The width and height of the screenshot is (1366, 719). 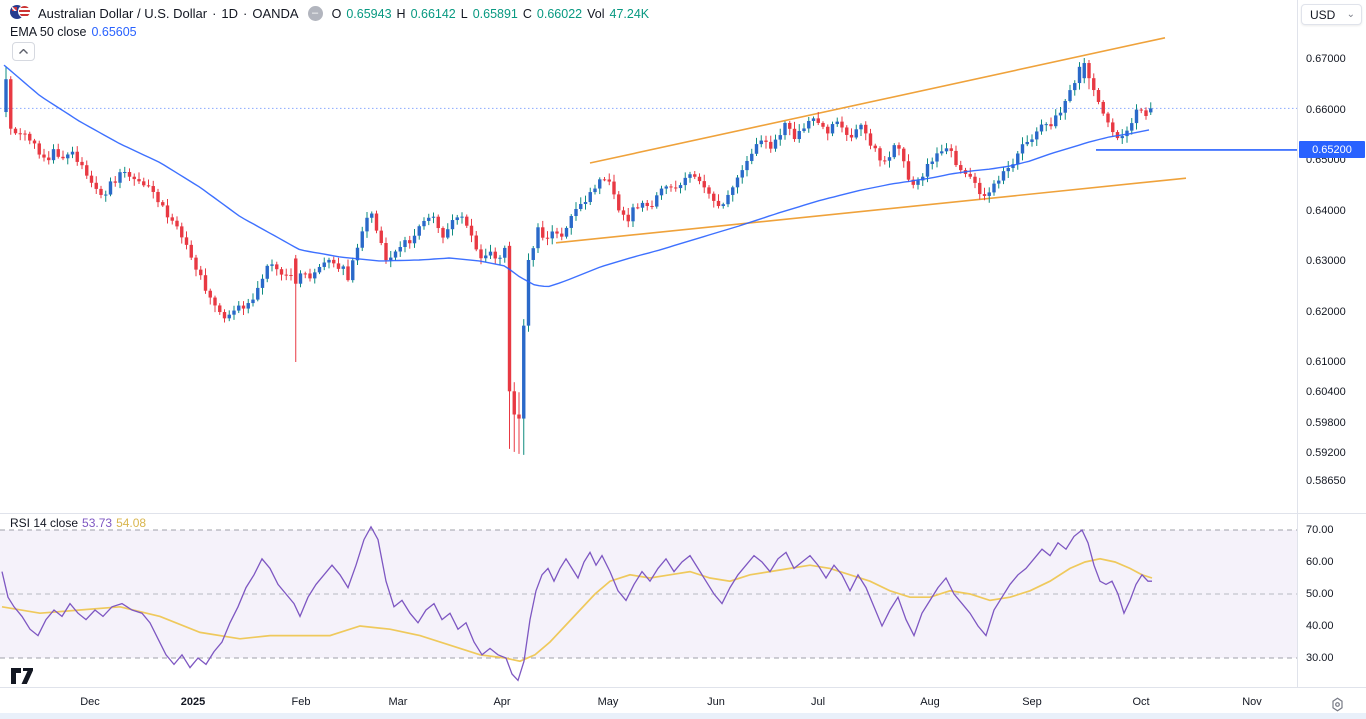 I want to click on price-axis-label: 0.64000, so click(x=1326, y=210).